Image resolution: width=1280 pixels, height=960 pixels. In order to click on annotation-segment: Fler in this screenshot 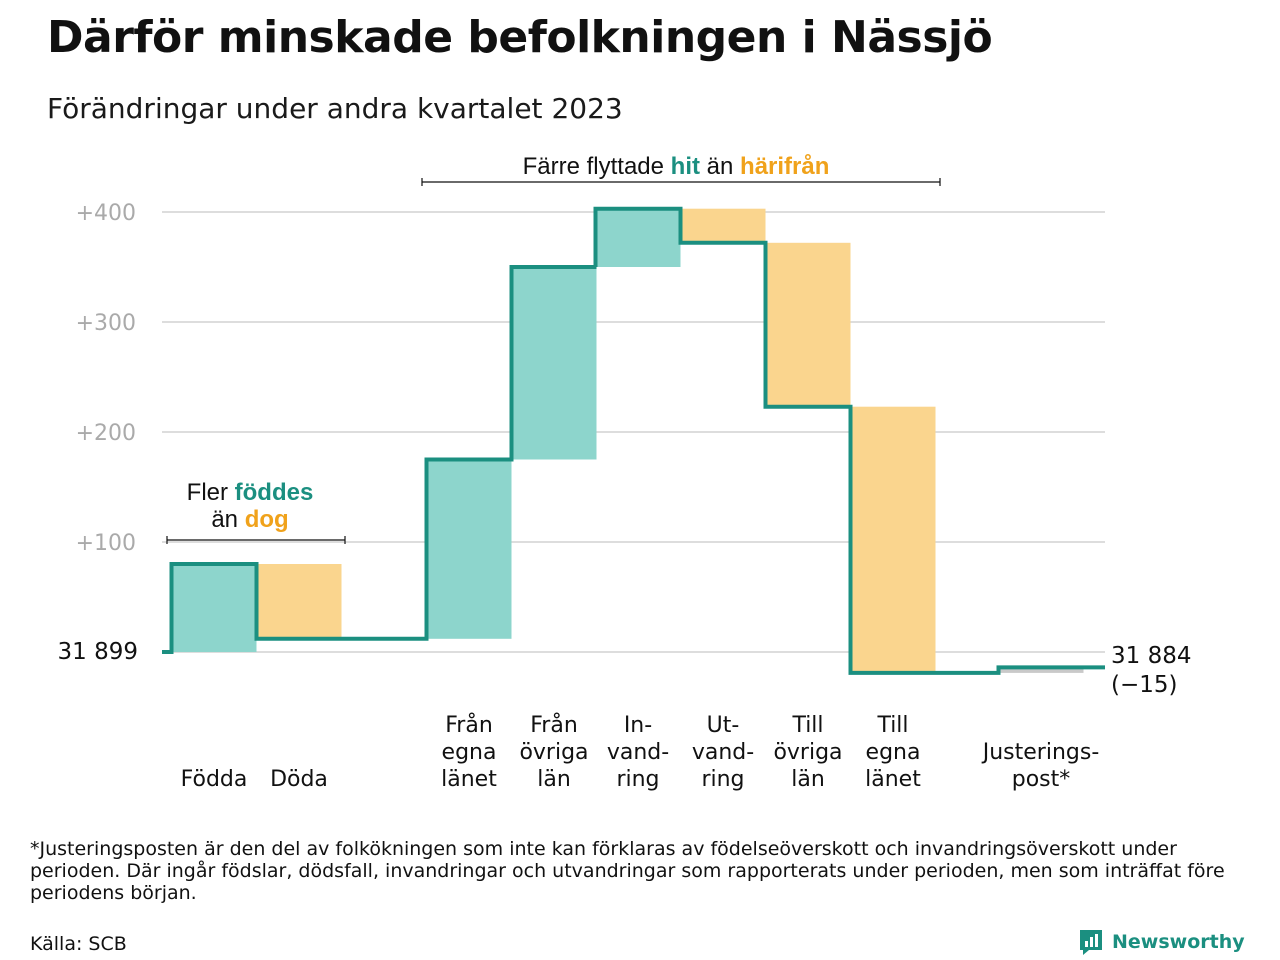, I will do `click(211, 492)`.